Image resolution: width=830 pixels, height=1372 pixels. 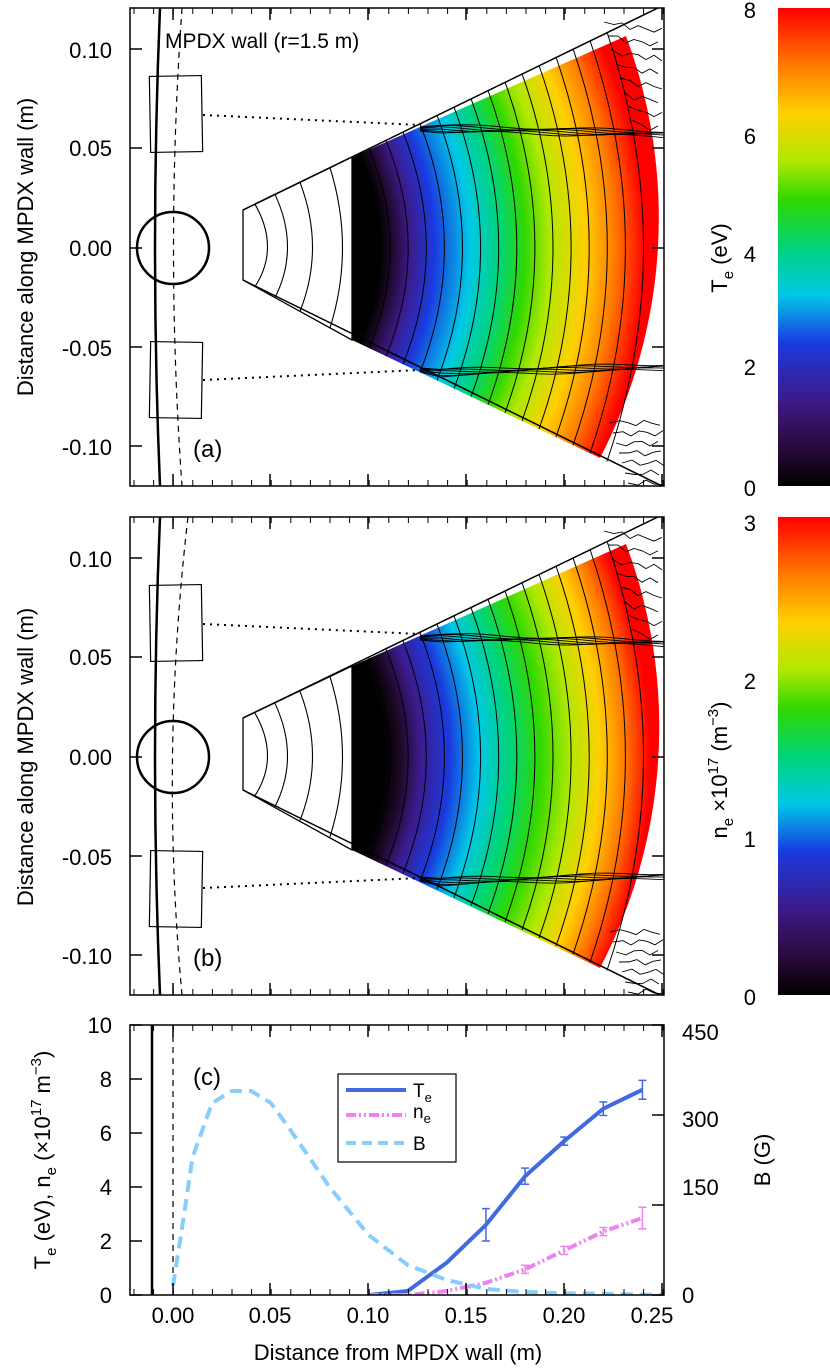 I want to click on panel-a-dashed-arc, so click(x=177, y=247).